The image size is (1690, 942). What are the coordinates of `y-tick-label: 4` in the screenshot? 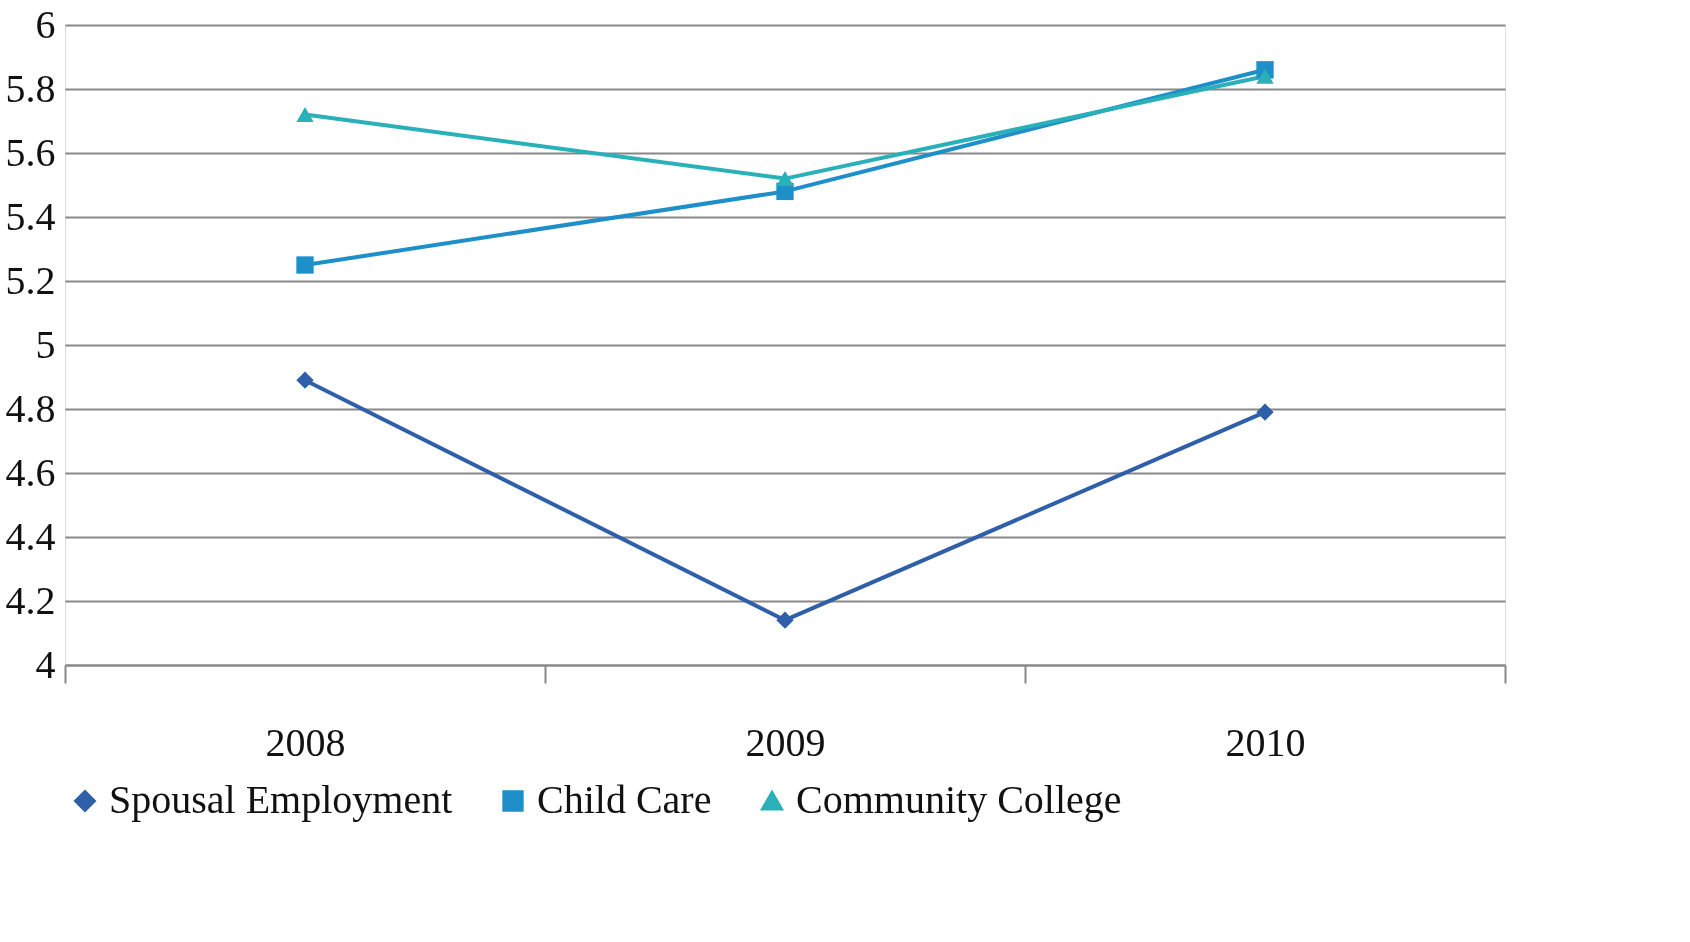 It's located at (45, 664).